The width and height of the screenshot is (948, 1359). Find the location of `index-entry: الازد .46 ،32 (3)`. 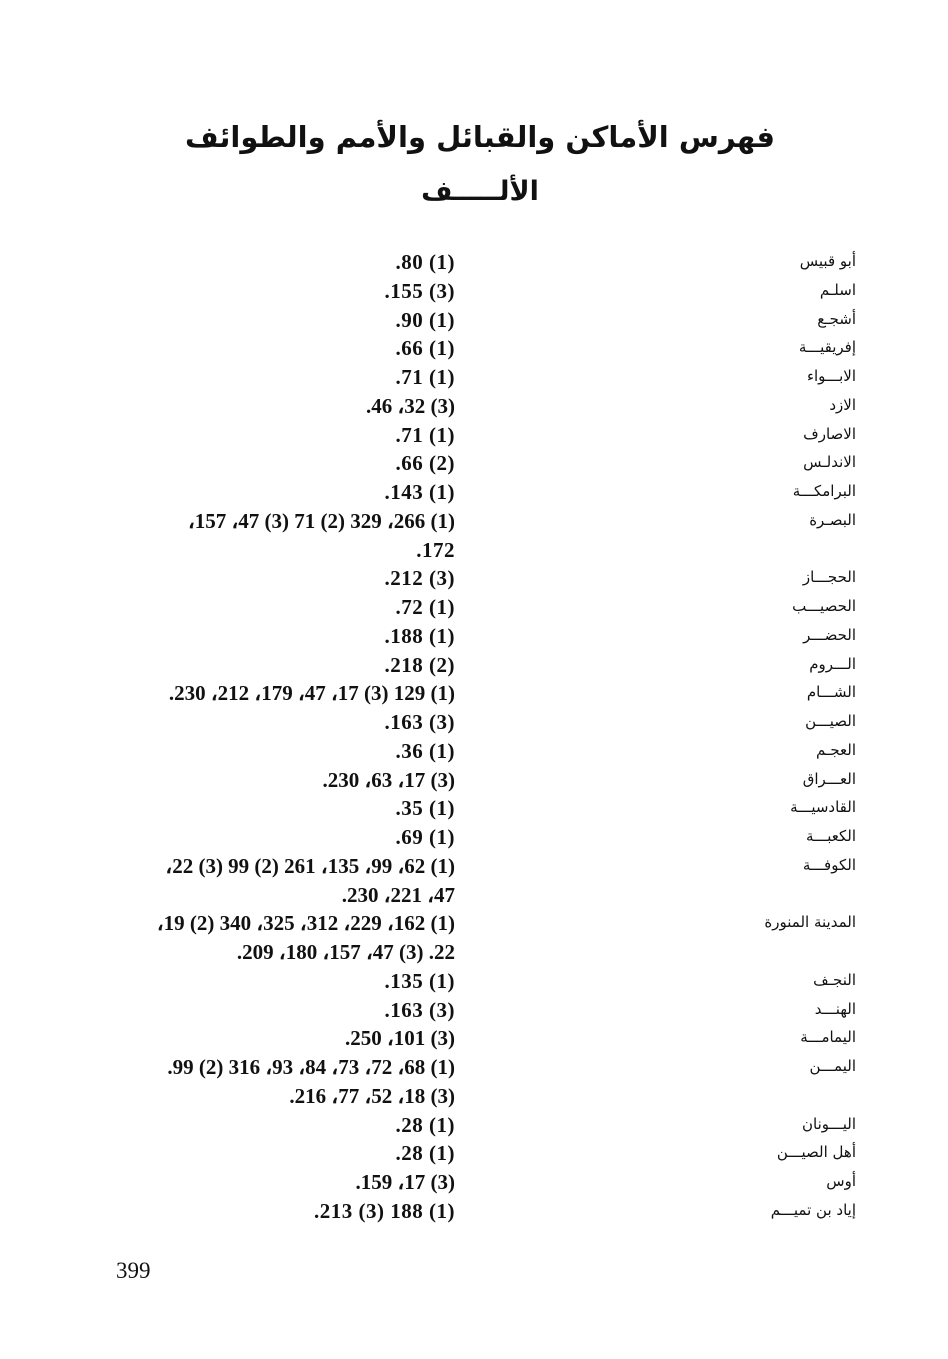

index-entry: الازد .46 ،32 (3) is located at coordinates (474, 408).